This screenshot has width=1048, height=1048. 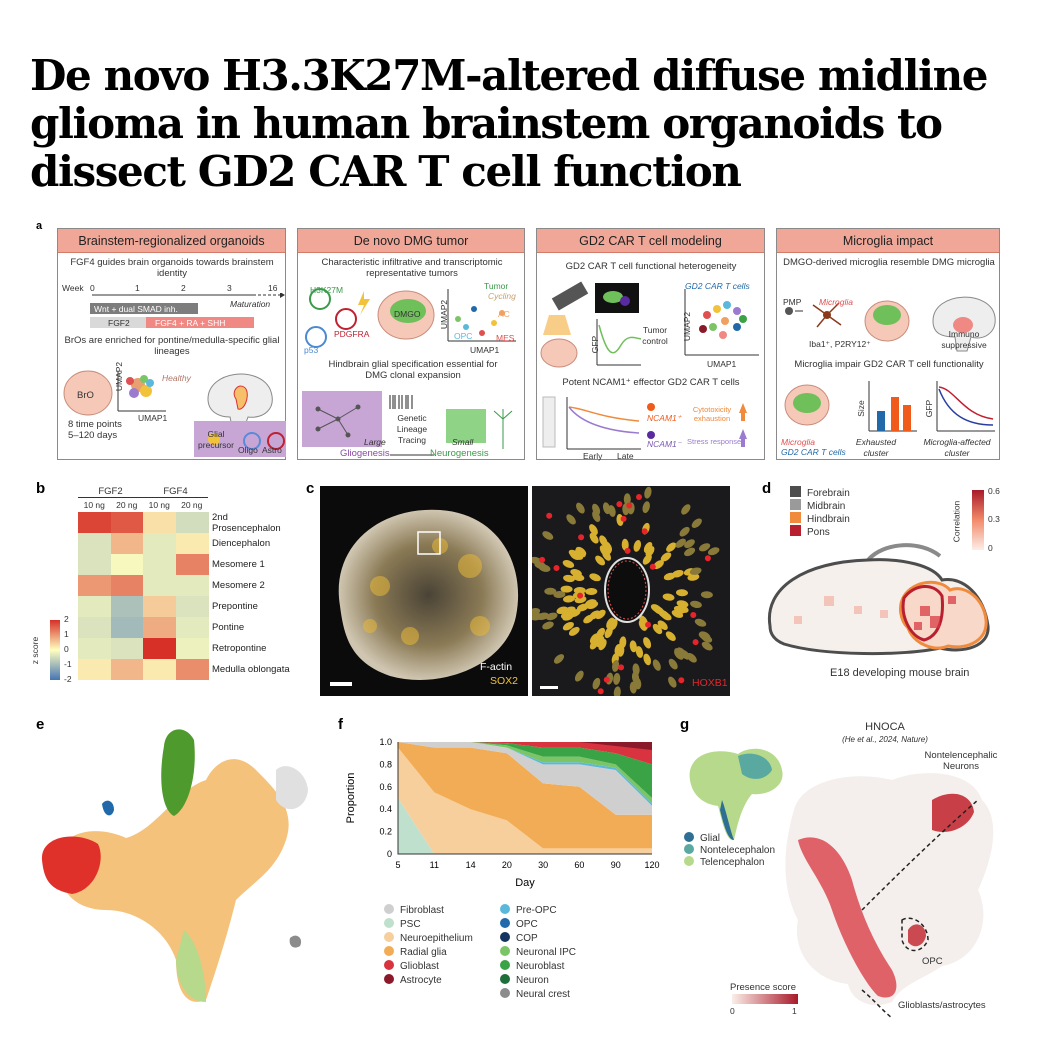 I want to click on legend-label: Neuronal IPC, so click(x=546, y=952).